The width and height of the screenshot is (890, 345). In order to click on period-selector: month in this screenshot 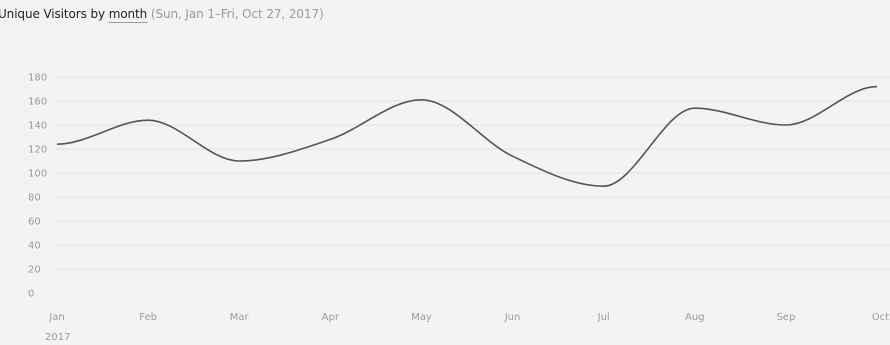, I will do `click(128, 14)`.